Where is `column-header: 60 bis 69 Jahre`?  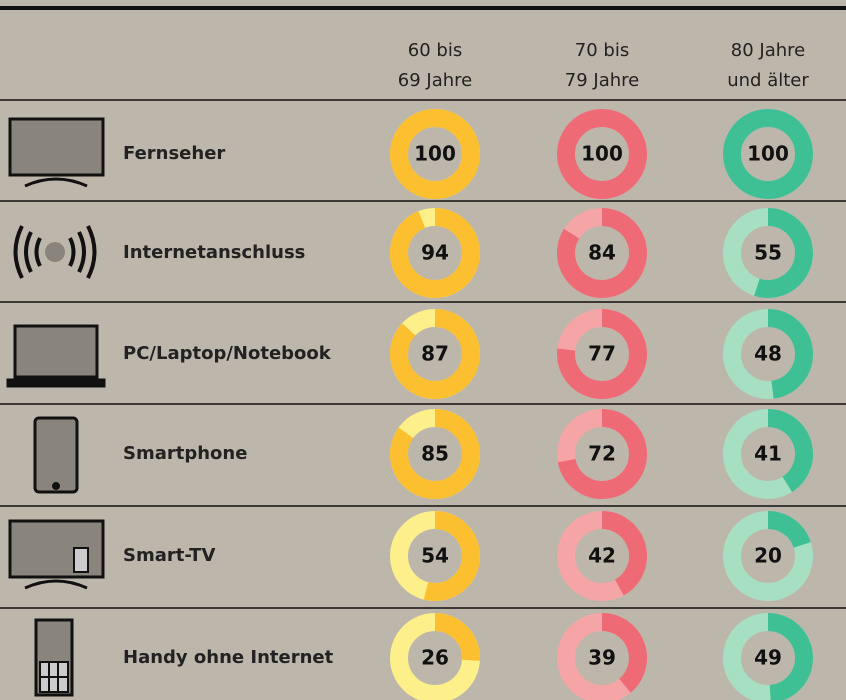 column-header: 60 bis 69 Jahre is located at coordinates (435, 65).